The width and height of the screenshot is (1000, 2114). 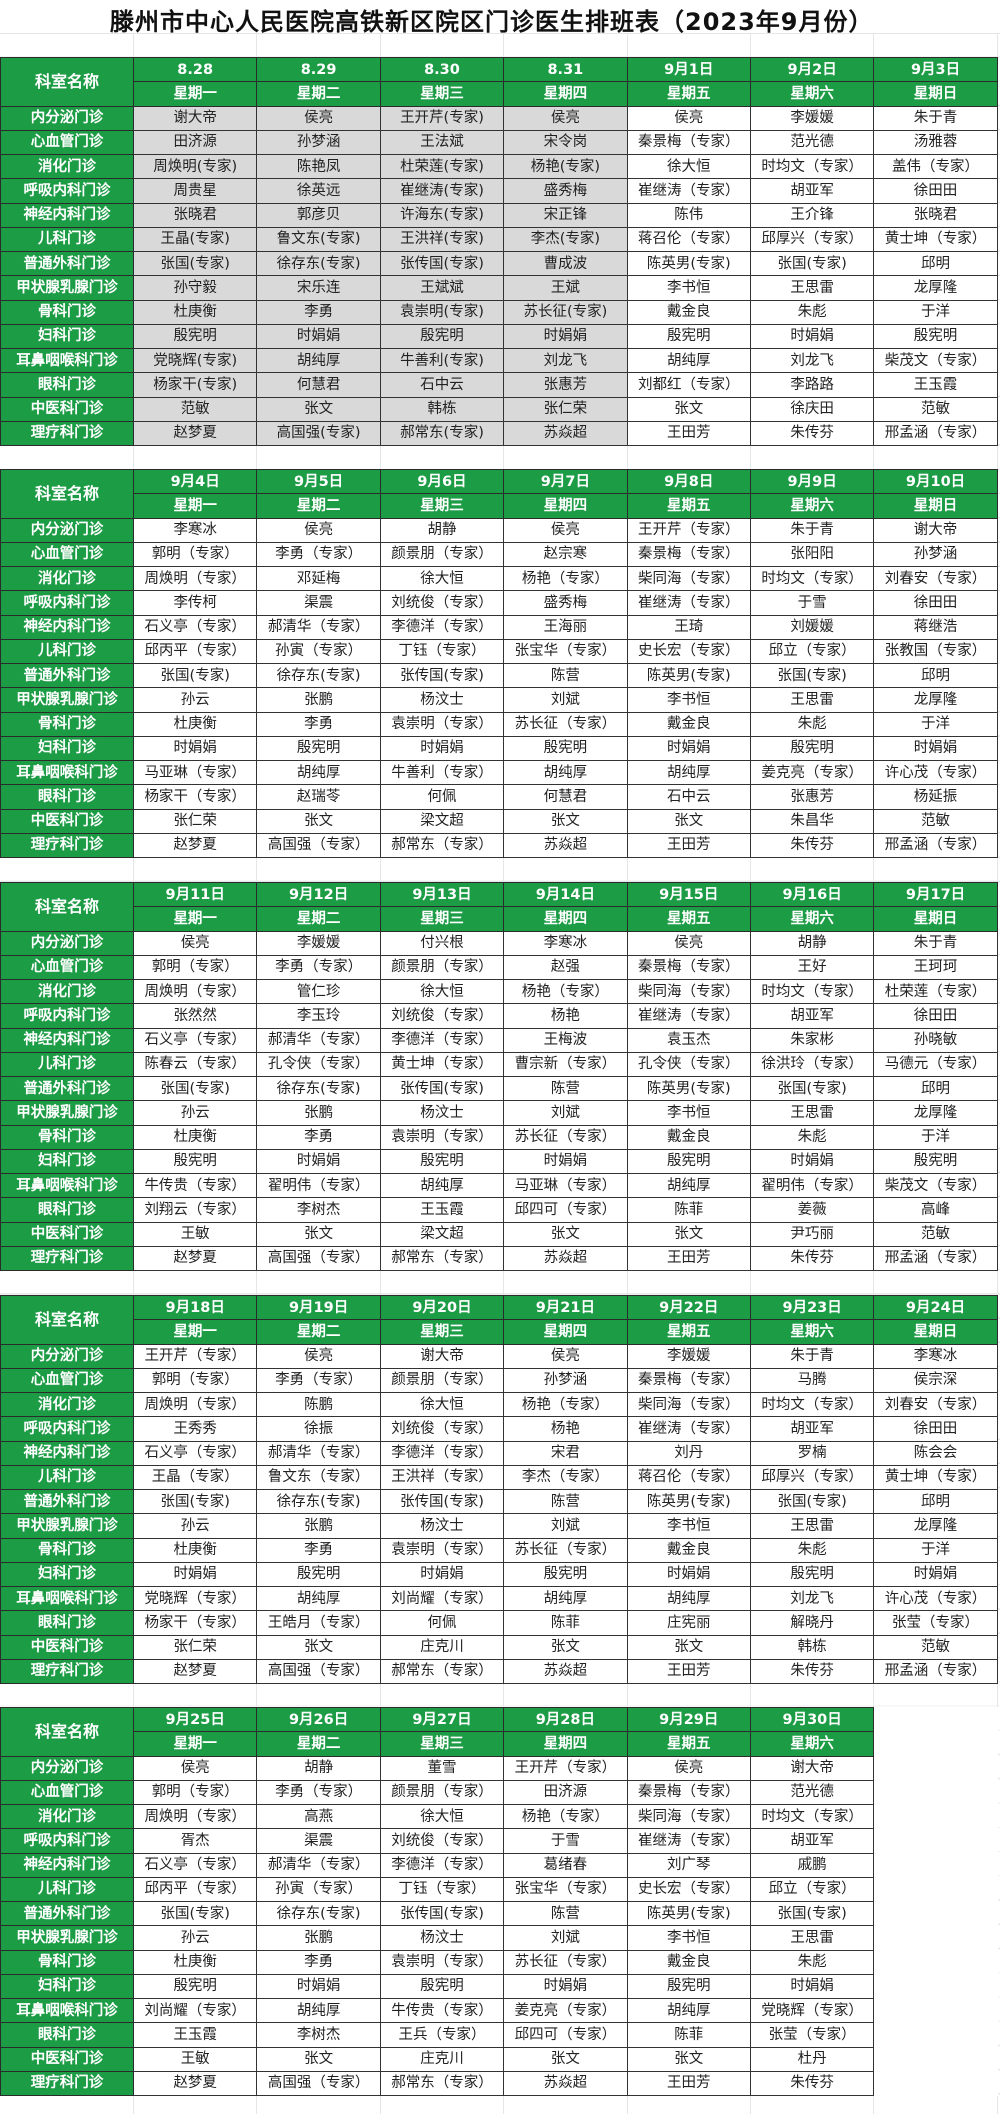 I want to click on doctor-cell: 王玉霞, so click(x=935, y=385).